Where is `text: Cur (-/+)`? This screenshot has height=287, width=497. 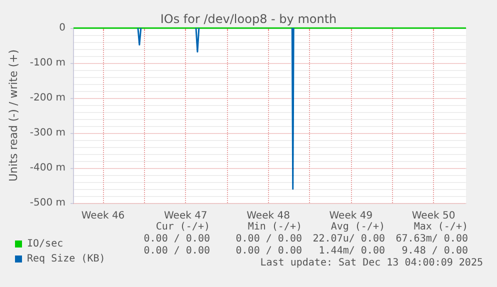
text: Cur (-/+) is located at coordinates (183, 227).